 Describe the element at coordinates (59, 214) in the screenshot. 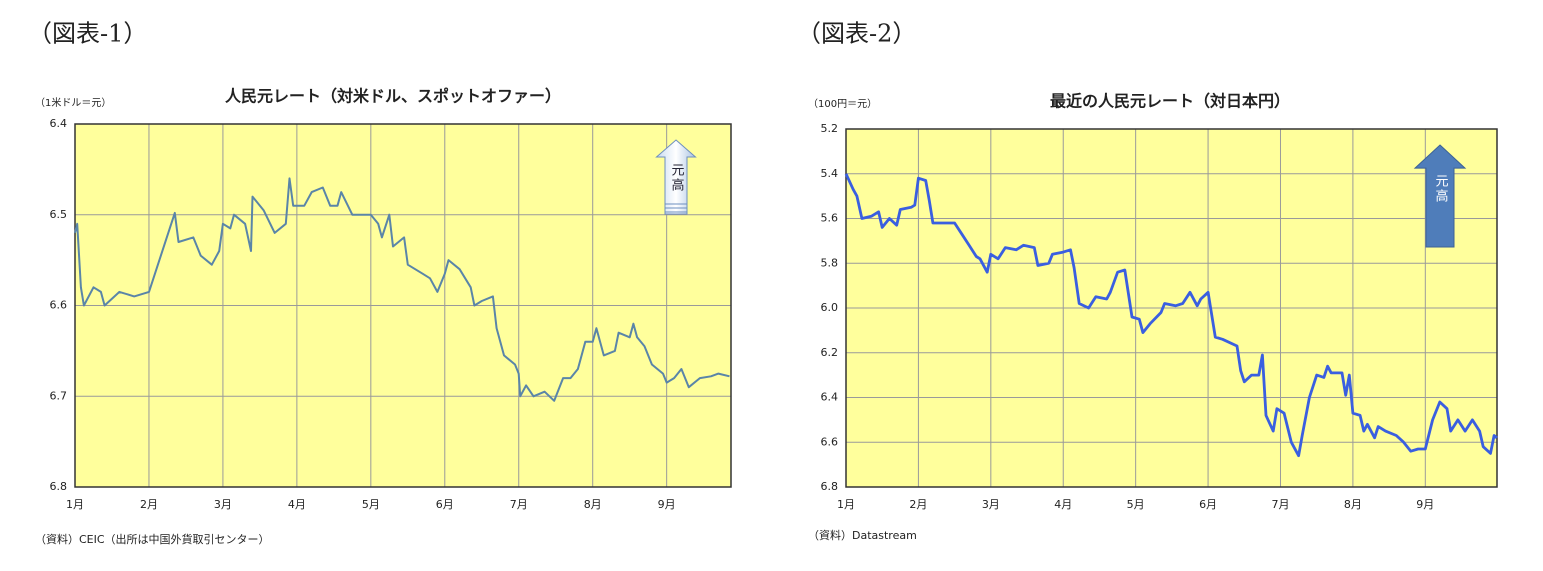

I see `y-tick-label: 6.5` at that location.